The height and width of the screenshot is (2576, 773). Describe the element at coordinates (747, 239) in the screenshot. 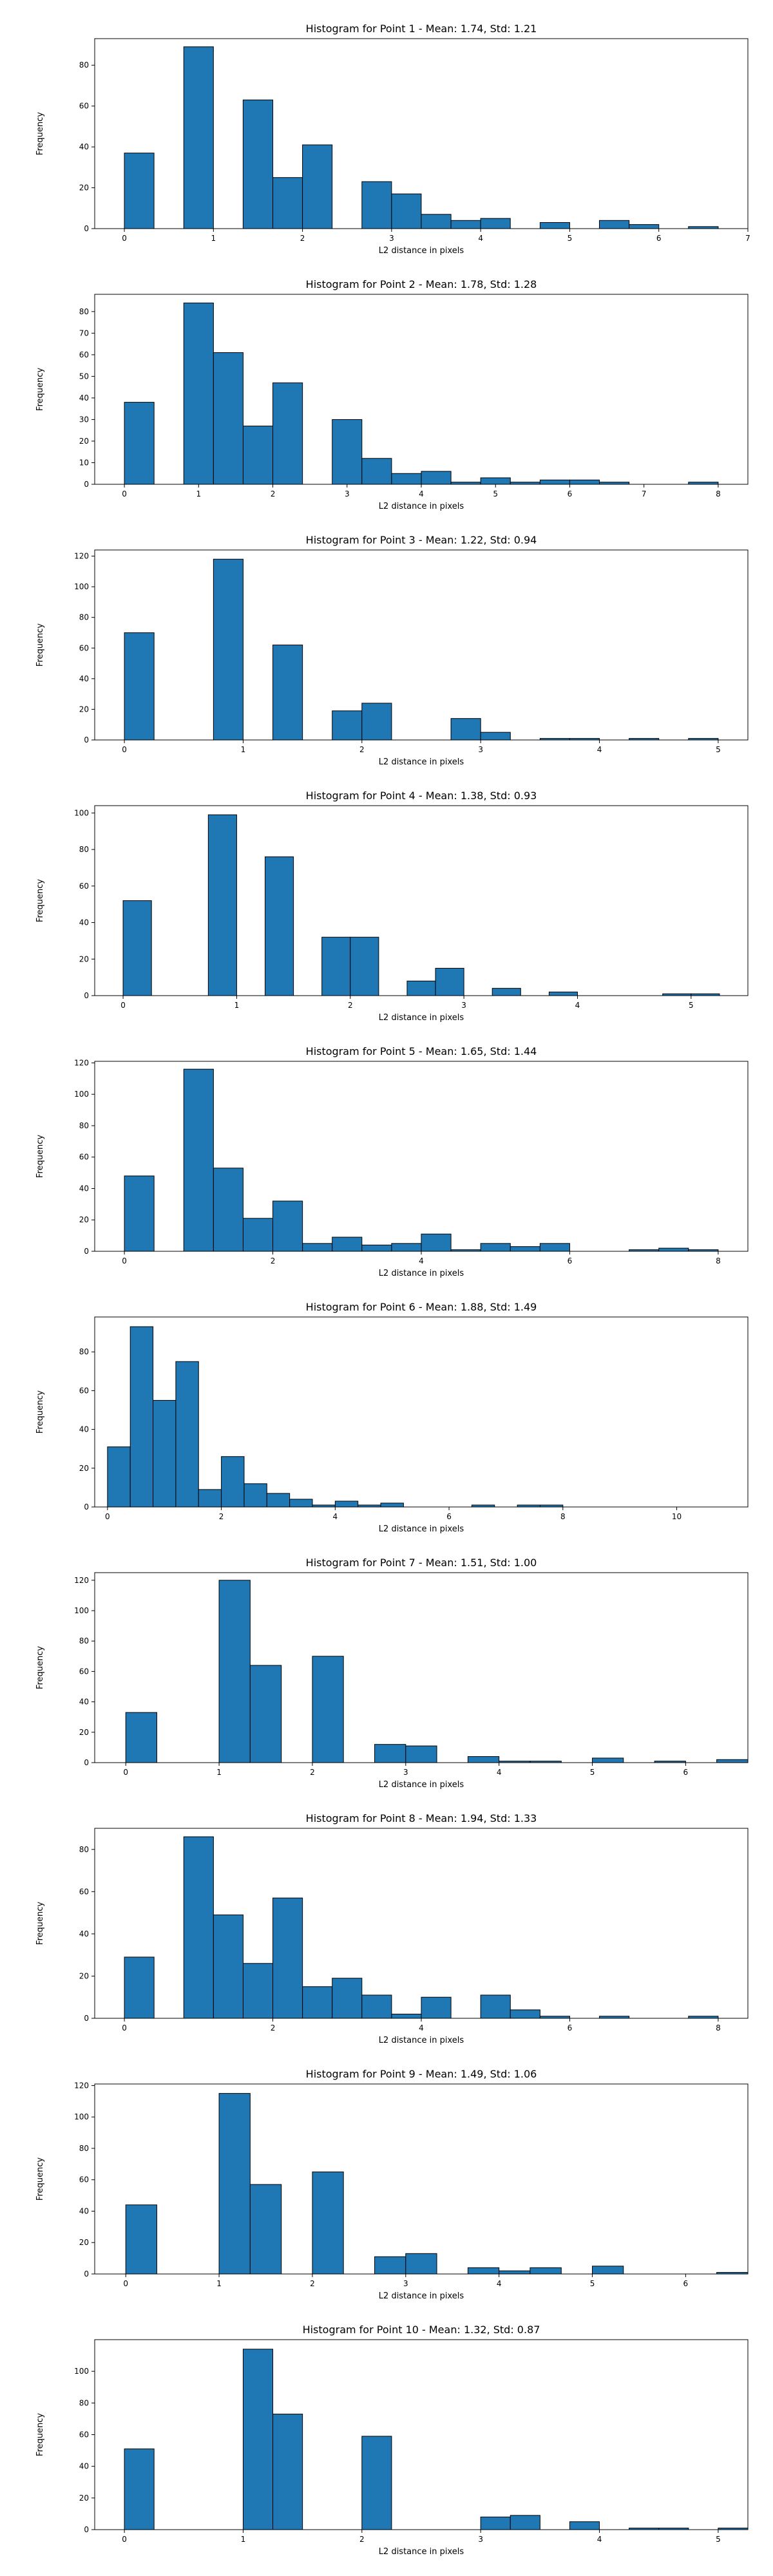

I see `x-tick-label: 7` at that location.